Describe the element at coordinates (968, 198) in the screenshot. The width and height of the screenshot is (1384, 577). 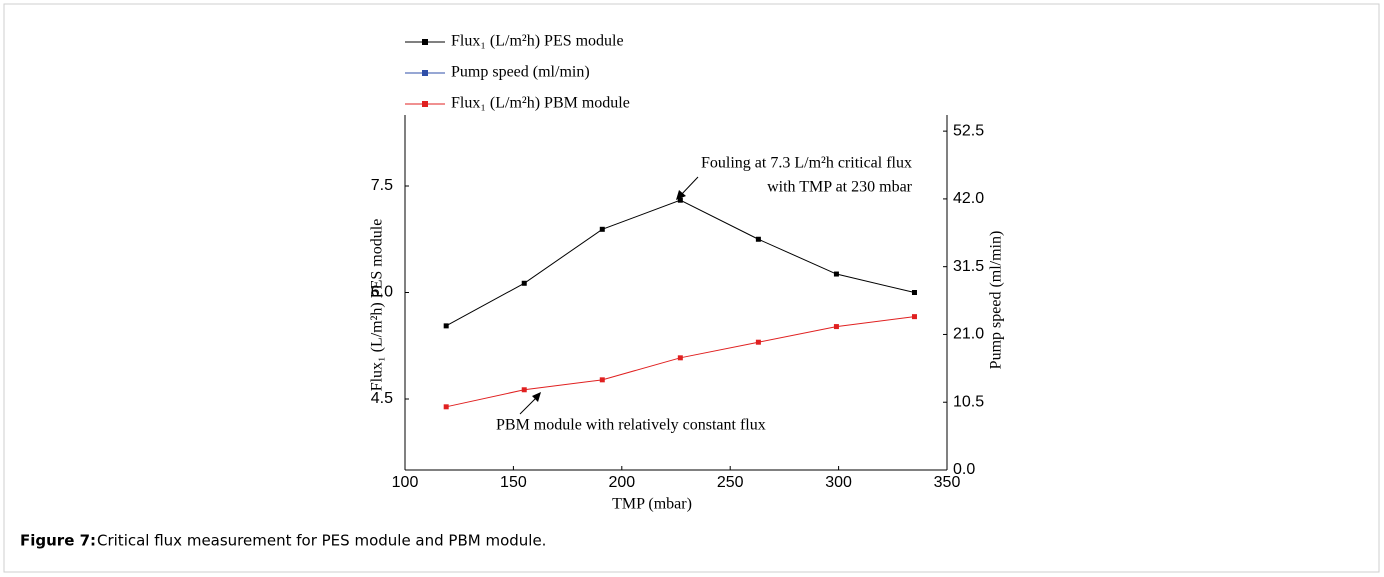
I see `y2-tick-label: 42.0` at that location.